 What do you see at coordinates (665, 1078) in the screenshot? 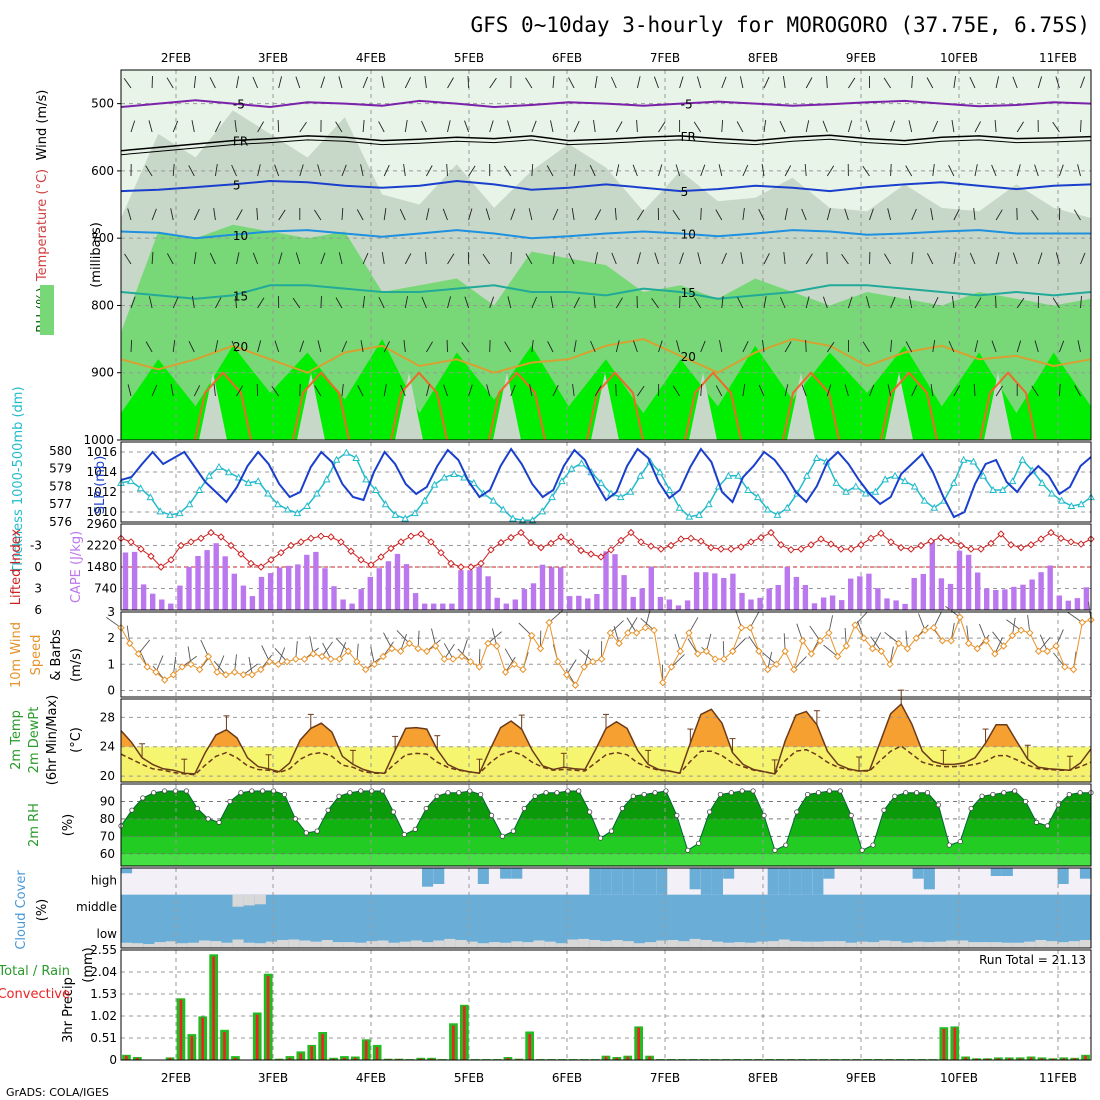
I see `date-label-bottom: 7FEB` at bounding box center [665, 1078].